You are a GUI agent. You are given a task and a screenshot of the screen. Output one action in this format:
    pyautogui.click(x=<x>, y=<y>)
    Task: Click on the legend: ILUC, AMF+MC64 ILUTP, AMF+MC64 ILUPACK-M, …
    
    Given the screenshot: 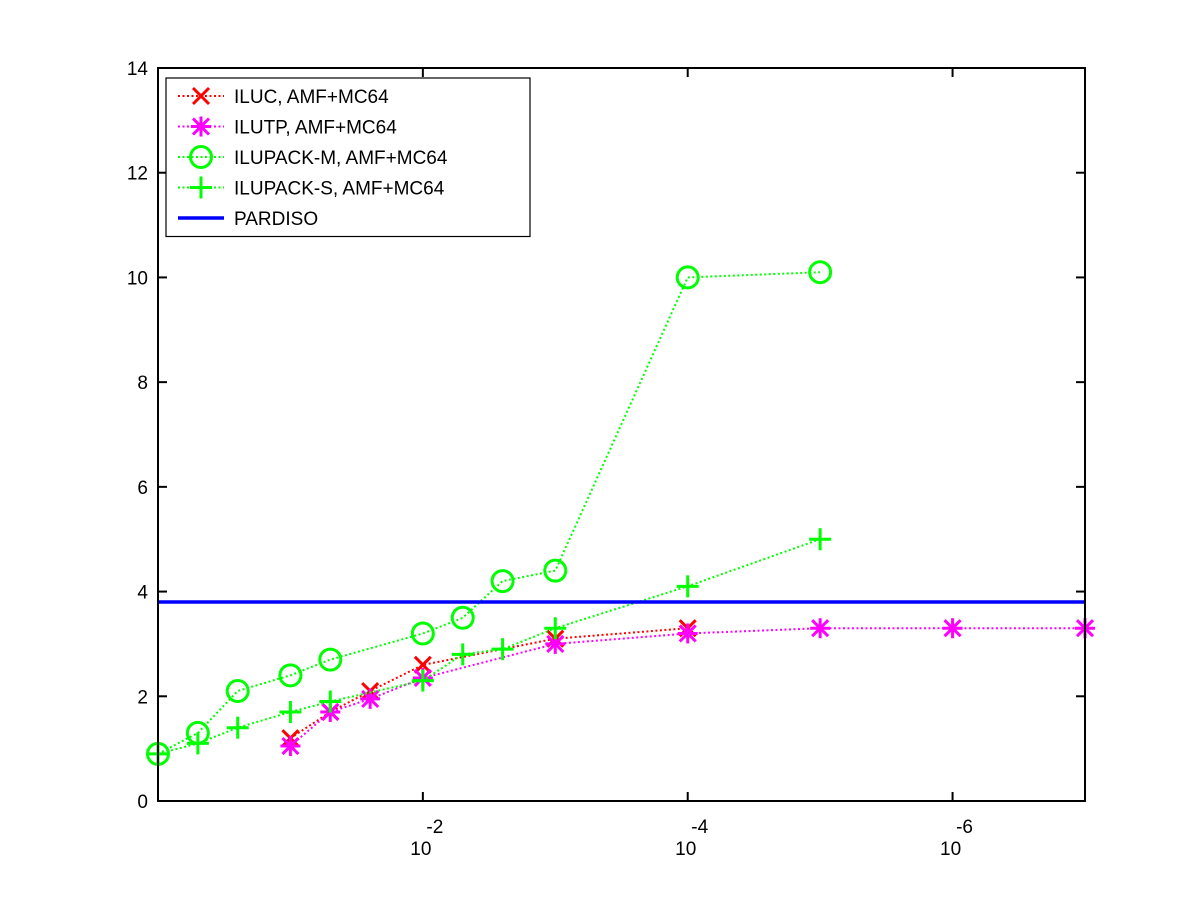 What is the action you would take?
    pyautogui.click(x=348, y=157)
    